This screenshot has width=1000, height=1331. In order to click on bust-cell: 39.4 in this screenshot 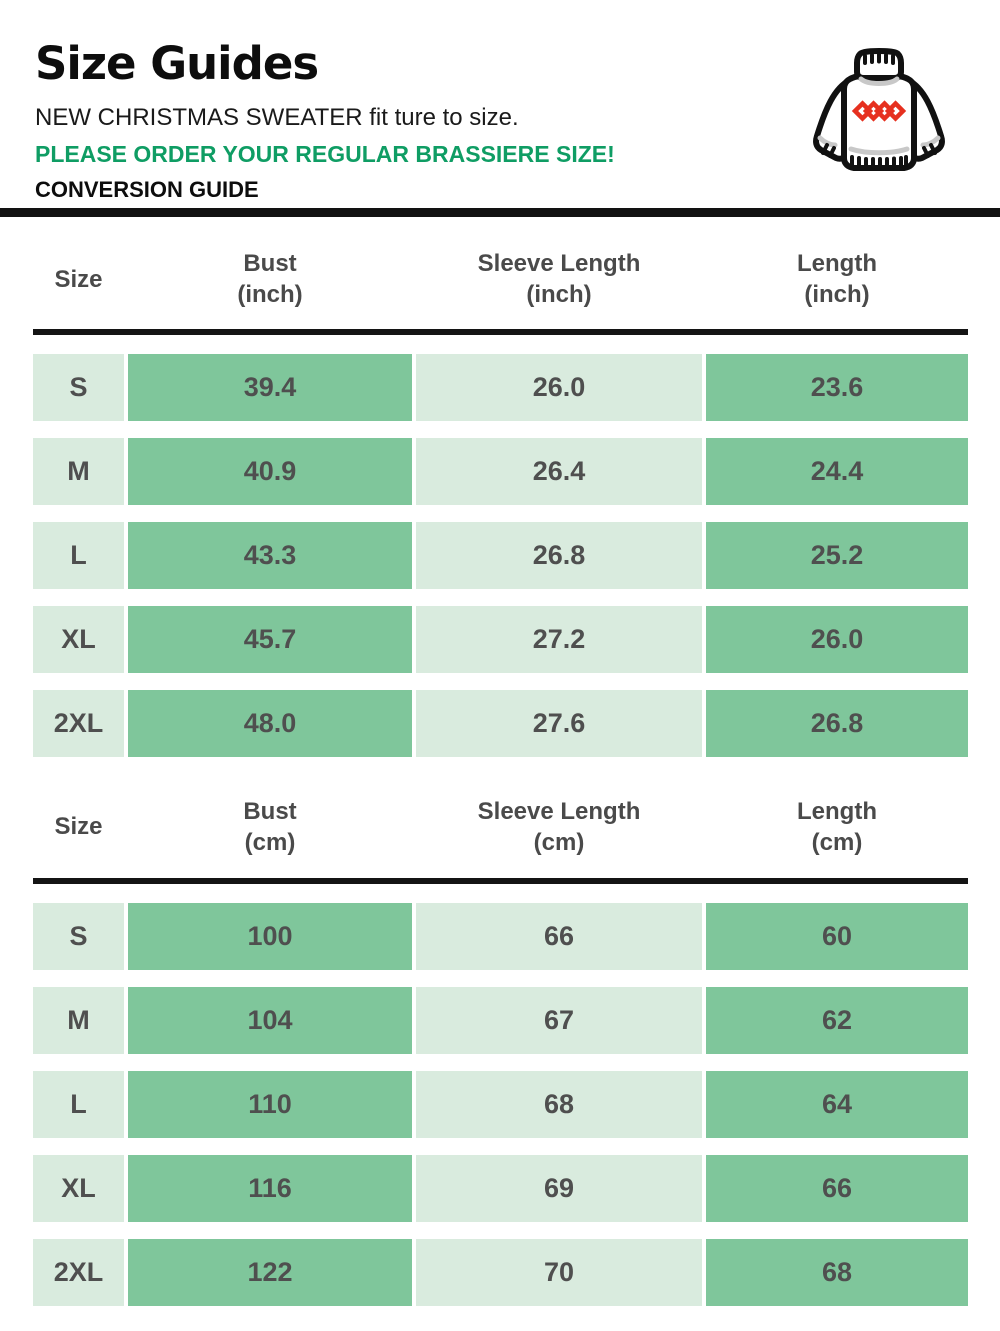, I will do `click(270, 387)`.